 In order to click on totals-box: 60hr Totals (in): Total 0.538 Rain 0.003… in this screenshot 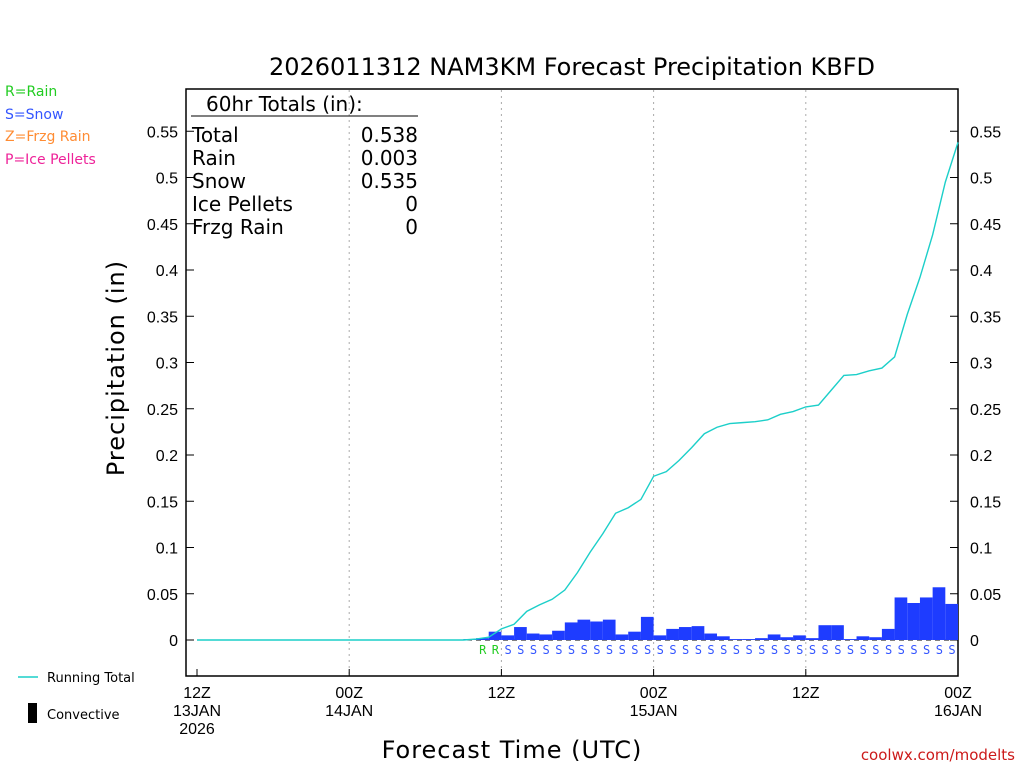, I will do `click(304, 165)`.